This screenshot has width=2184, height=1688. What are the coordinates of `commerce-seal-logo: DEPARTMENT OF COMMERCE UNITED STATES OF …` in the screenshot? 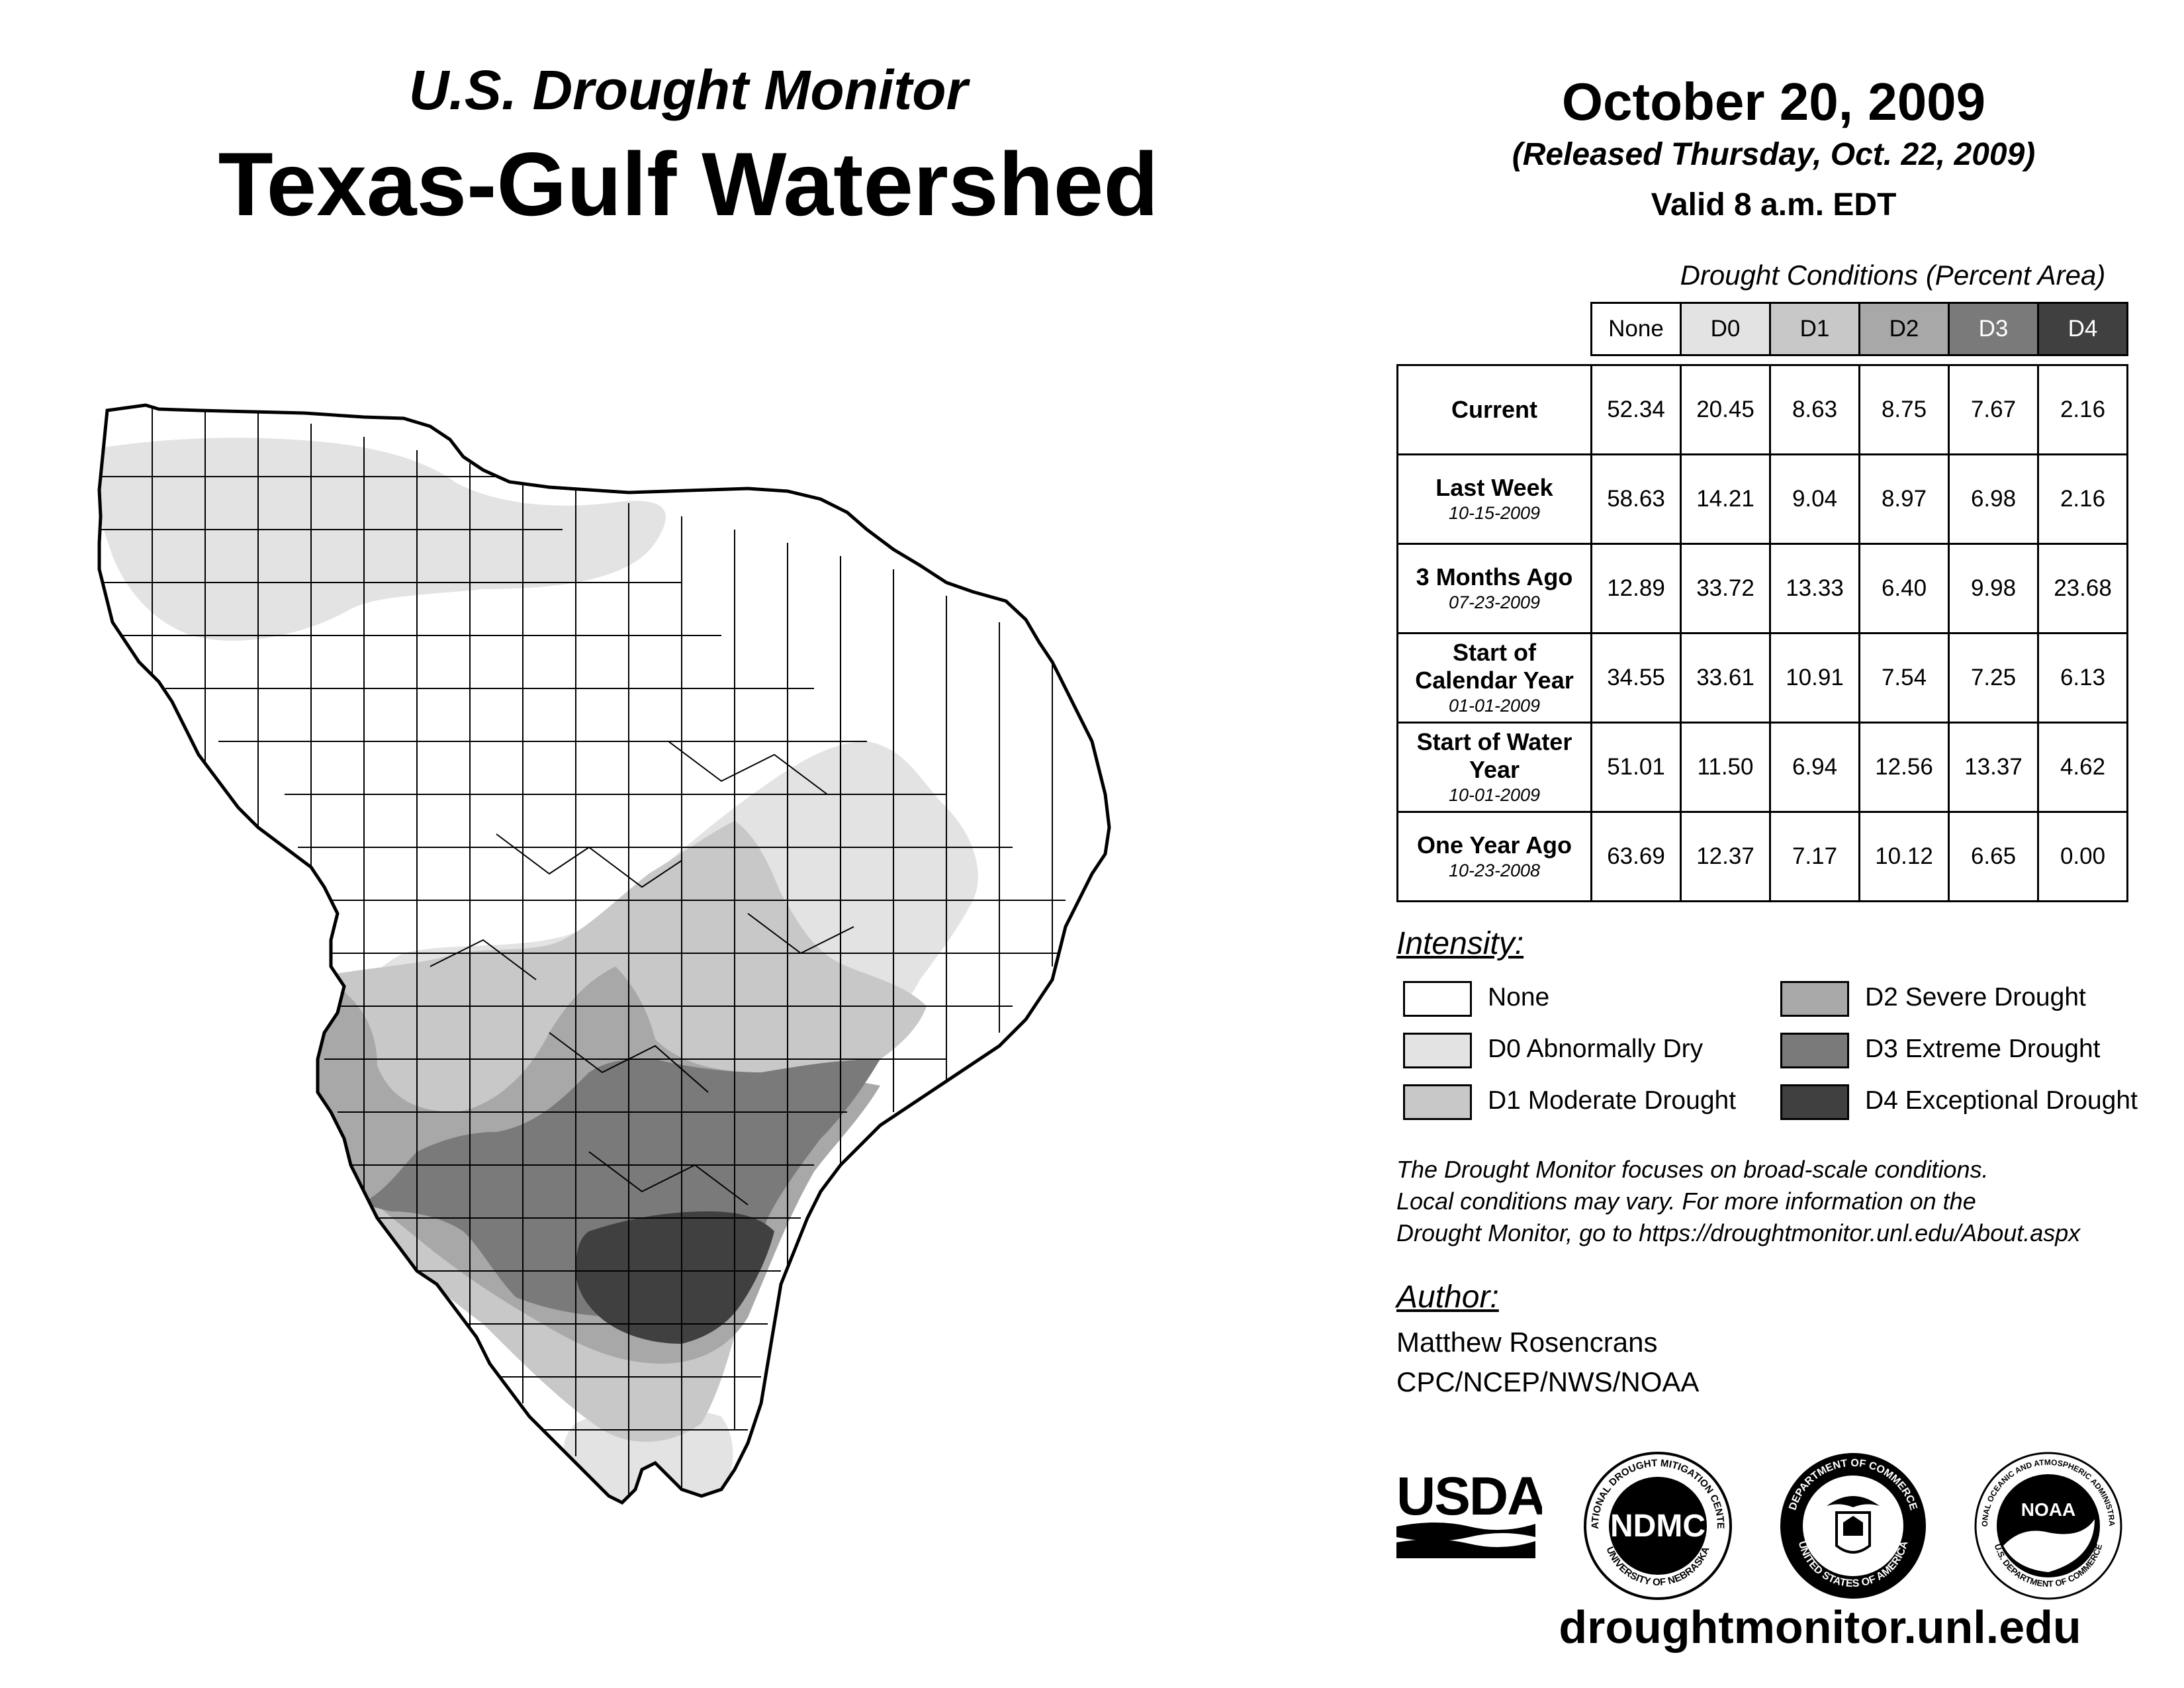 It's located at (1853, 1526).